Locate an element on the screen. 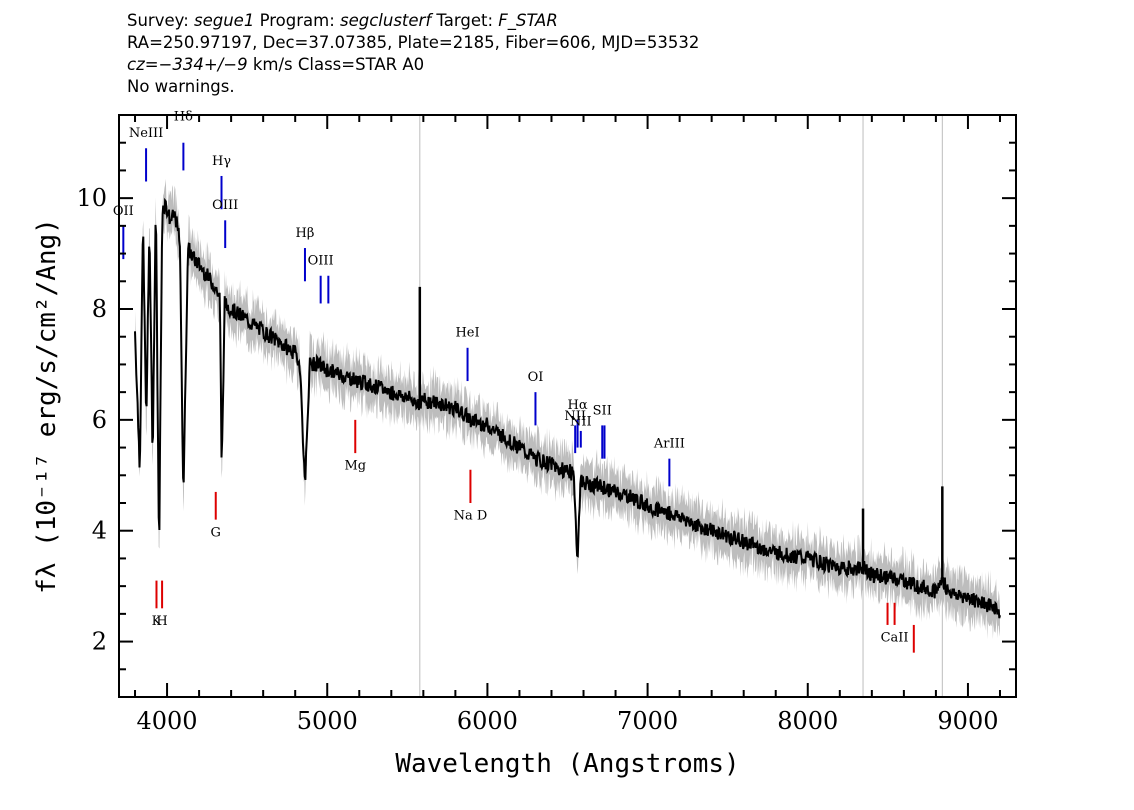 Image resolution: width=1134 pixels, height=810 pixels. x-tick-label: 8000 is located at coordinates (807, 721).